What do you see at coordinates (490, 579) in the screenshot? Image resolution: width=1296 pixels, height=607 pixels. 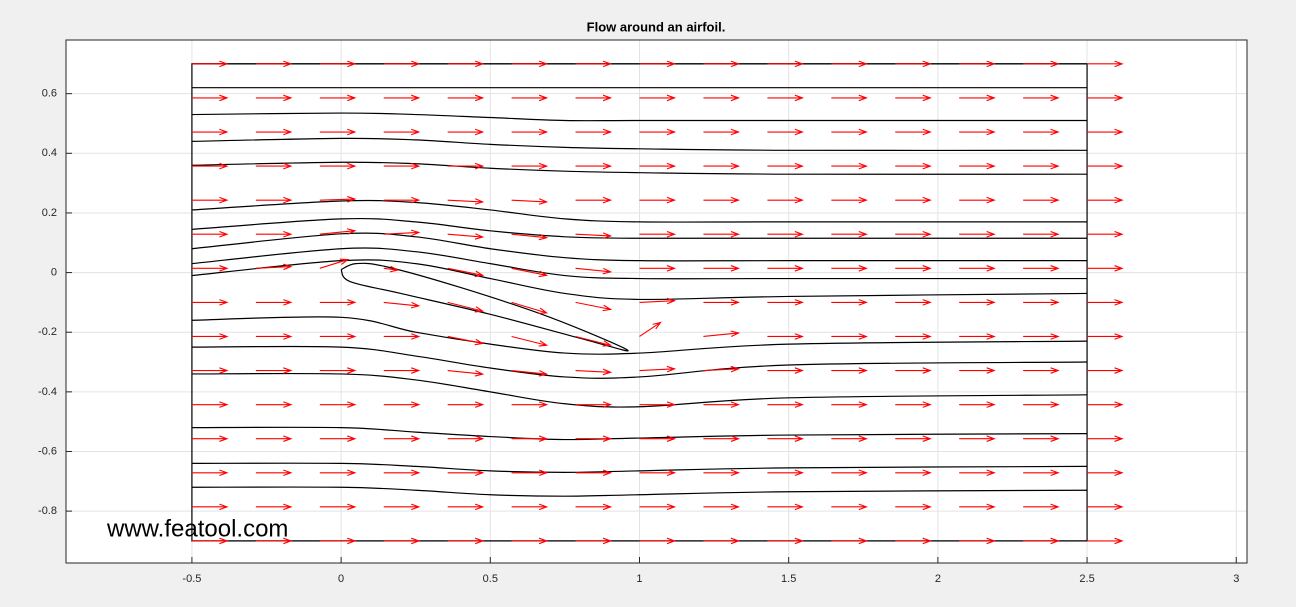 I see `x-tick-label: 0.5` at bounding box center [490, 579].